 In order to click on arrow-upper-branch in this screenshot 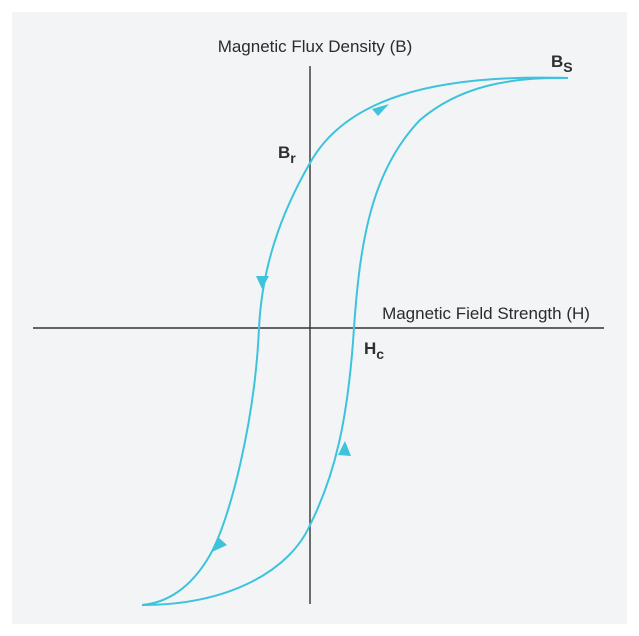, I will do `click(380, 110)`.